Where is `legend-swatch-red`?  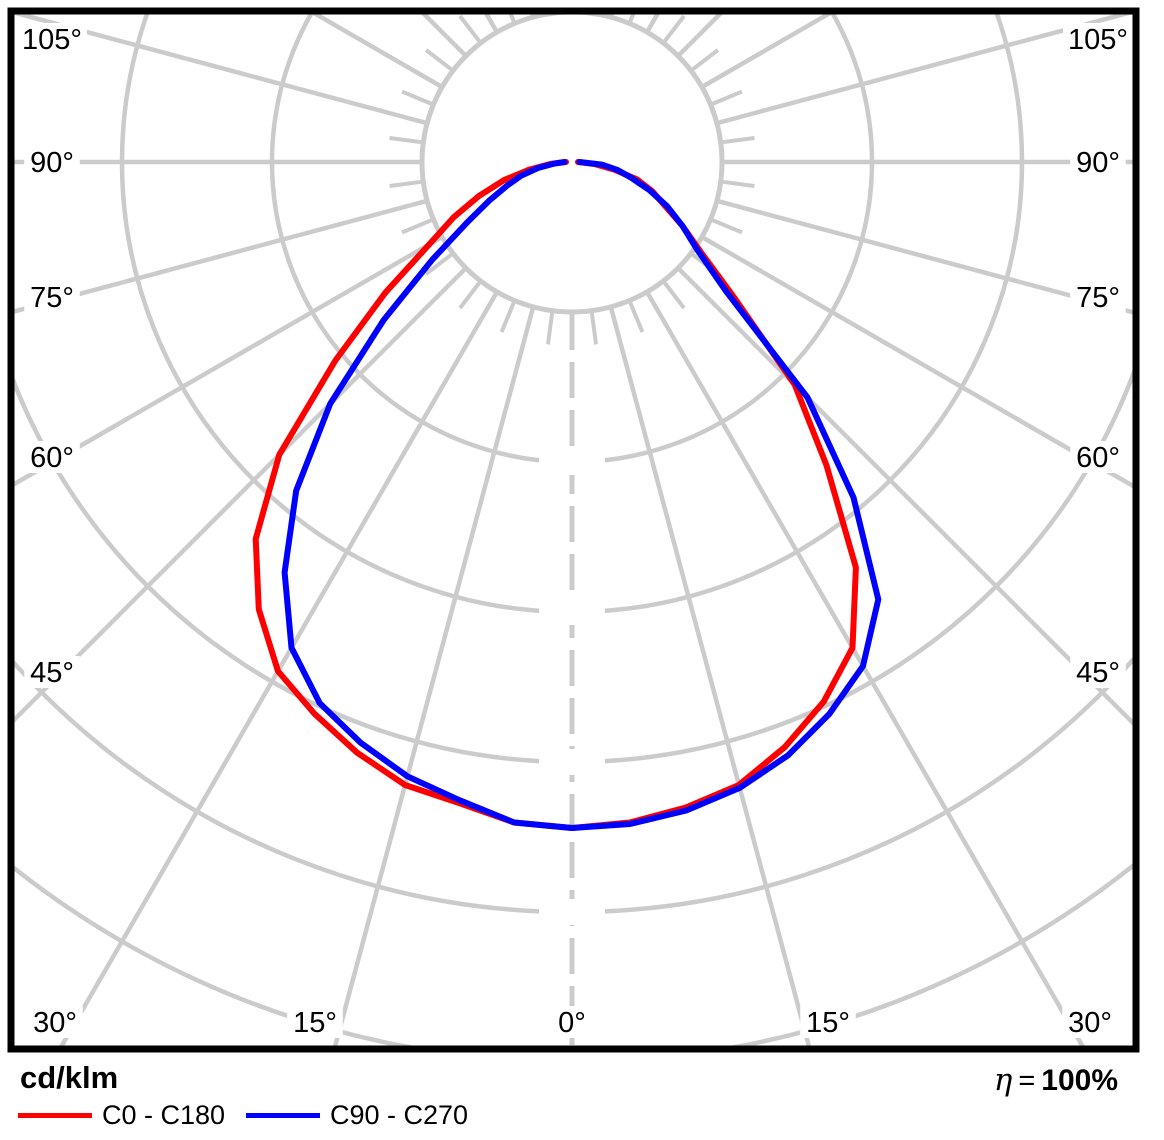
legend-swatch-red is located at coordinates (55, 1115).